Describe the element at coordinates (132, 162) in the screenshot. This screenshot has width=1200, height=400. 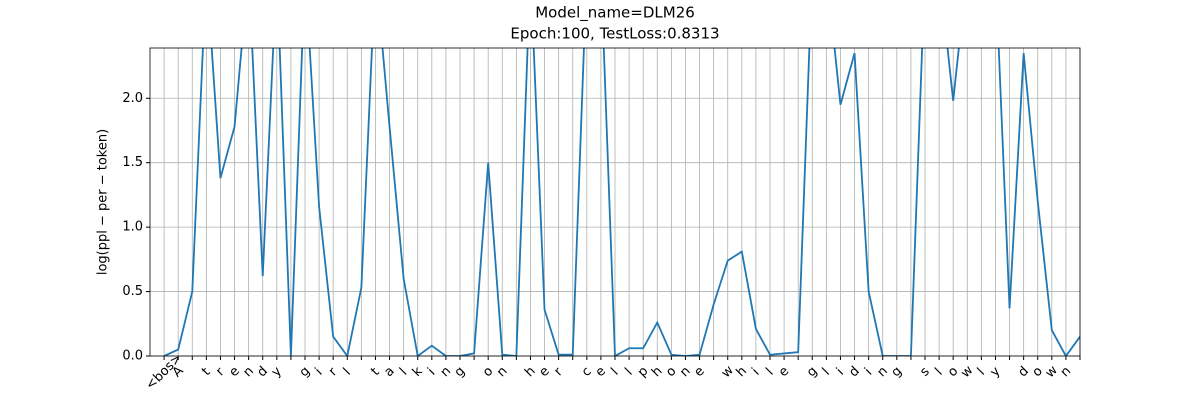
I see `y-tick-label: 1.5` at that location.